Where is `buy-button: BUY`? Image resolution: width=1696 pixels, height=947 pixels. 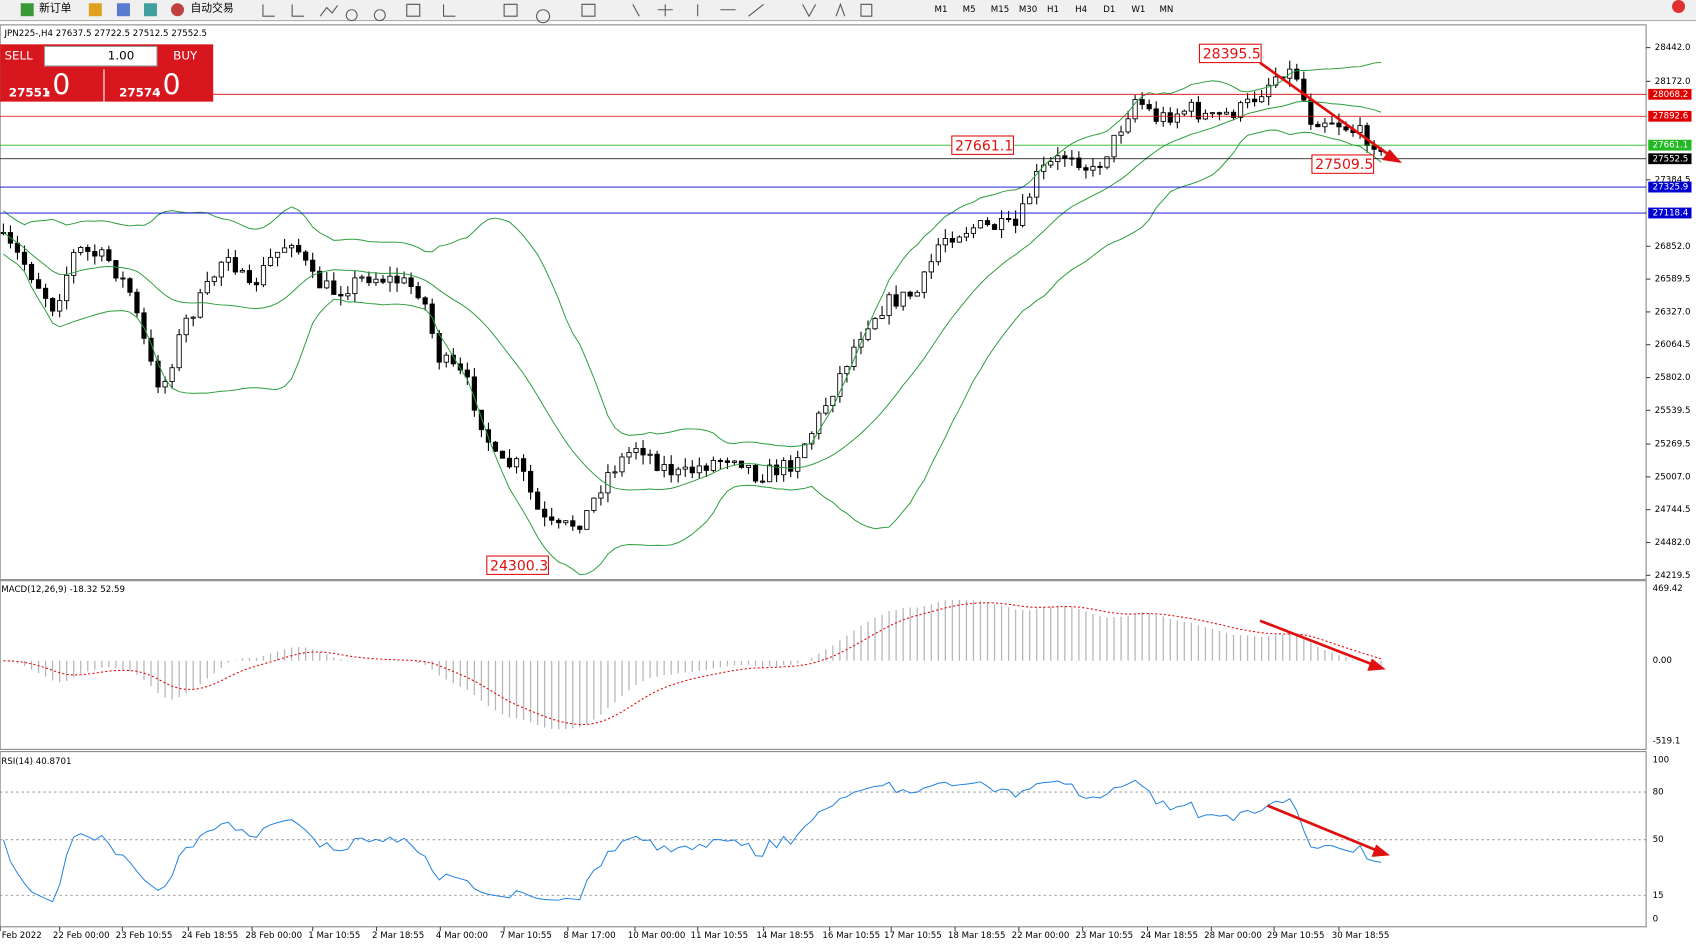 buy-button: BUY is located at coordinates (185, 56).